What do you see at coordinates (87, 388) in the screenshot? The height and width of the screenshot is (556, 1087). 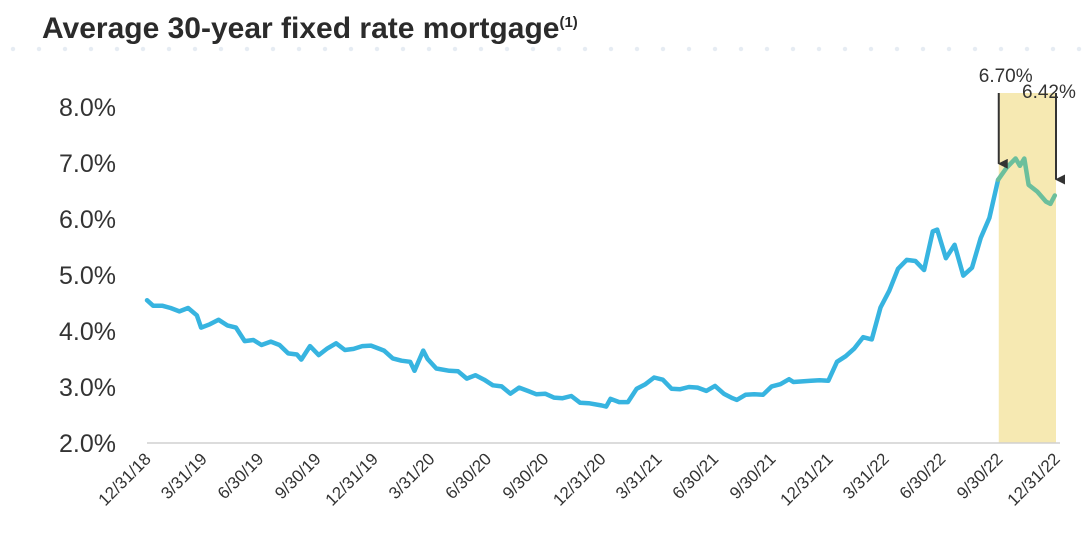 I see `y-tick-label: 3.0%` at bounding box center [87, 388].